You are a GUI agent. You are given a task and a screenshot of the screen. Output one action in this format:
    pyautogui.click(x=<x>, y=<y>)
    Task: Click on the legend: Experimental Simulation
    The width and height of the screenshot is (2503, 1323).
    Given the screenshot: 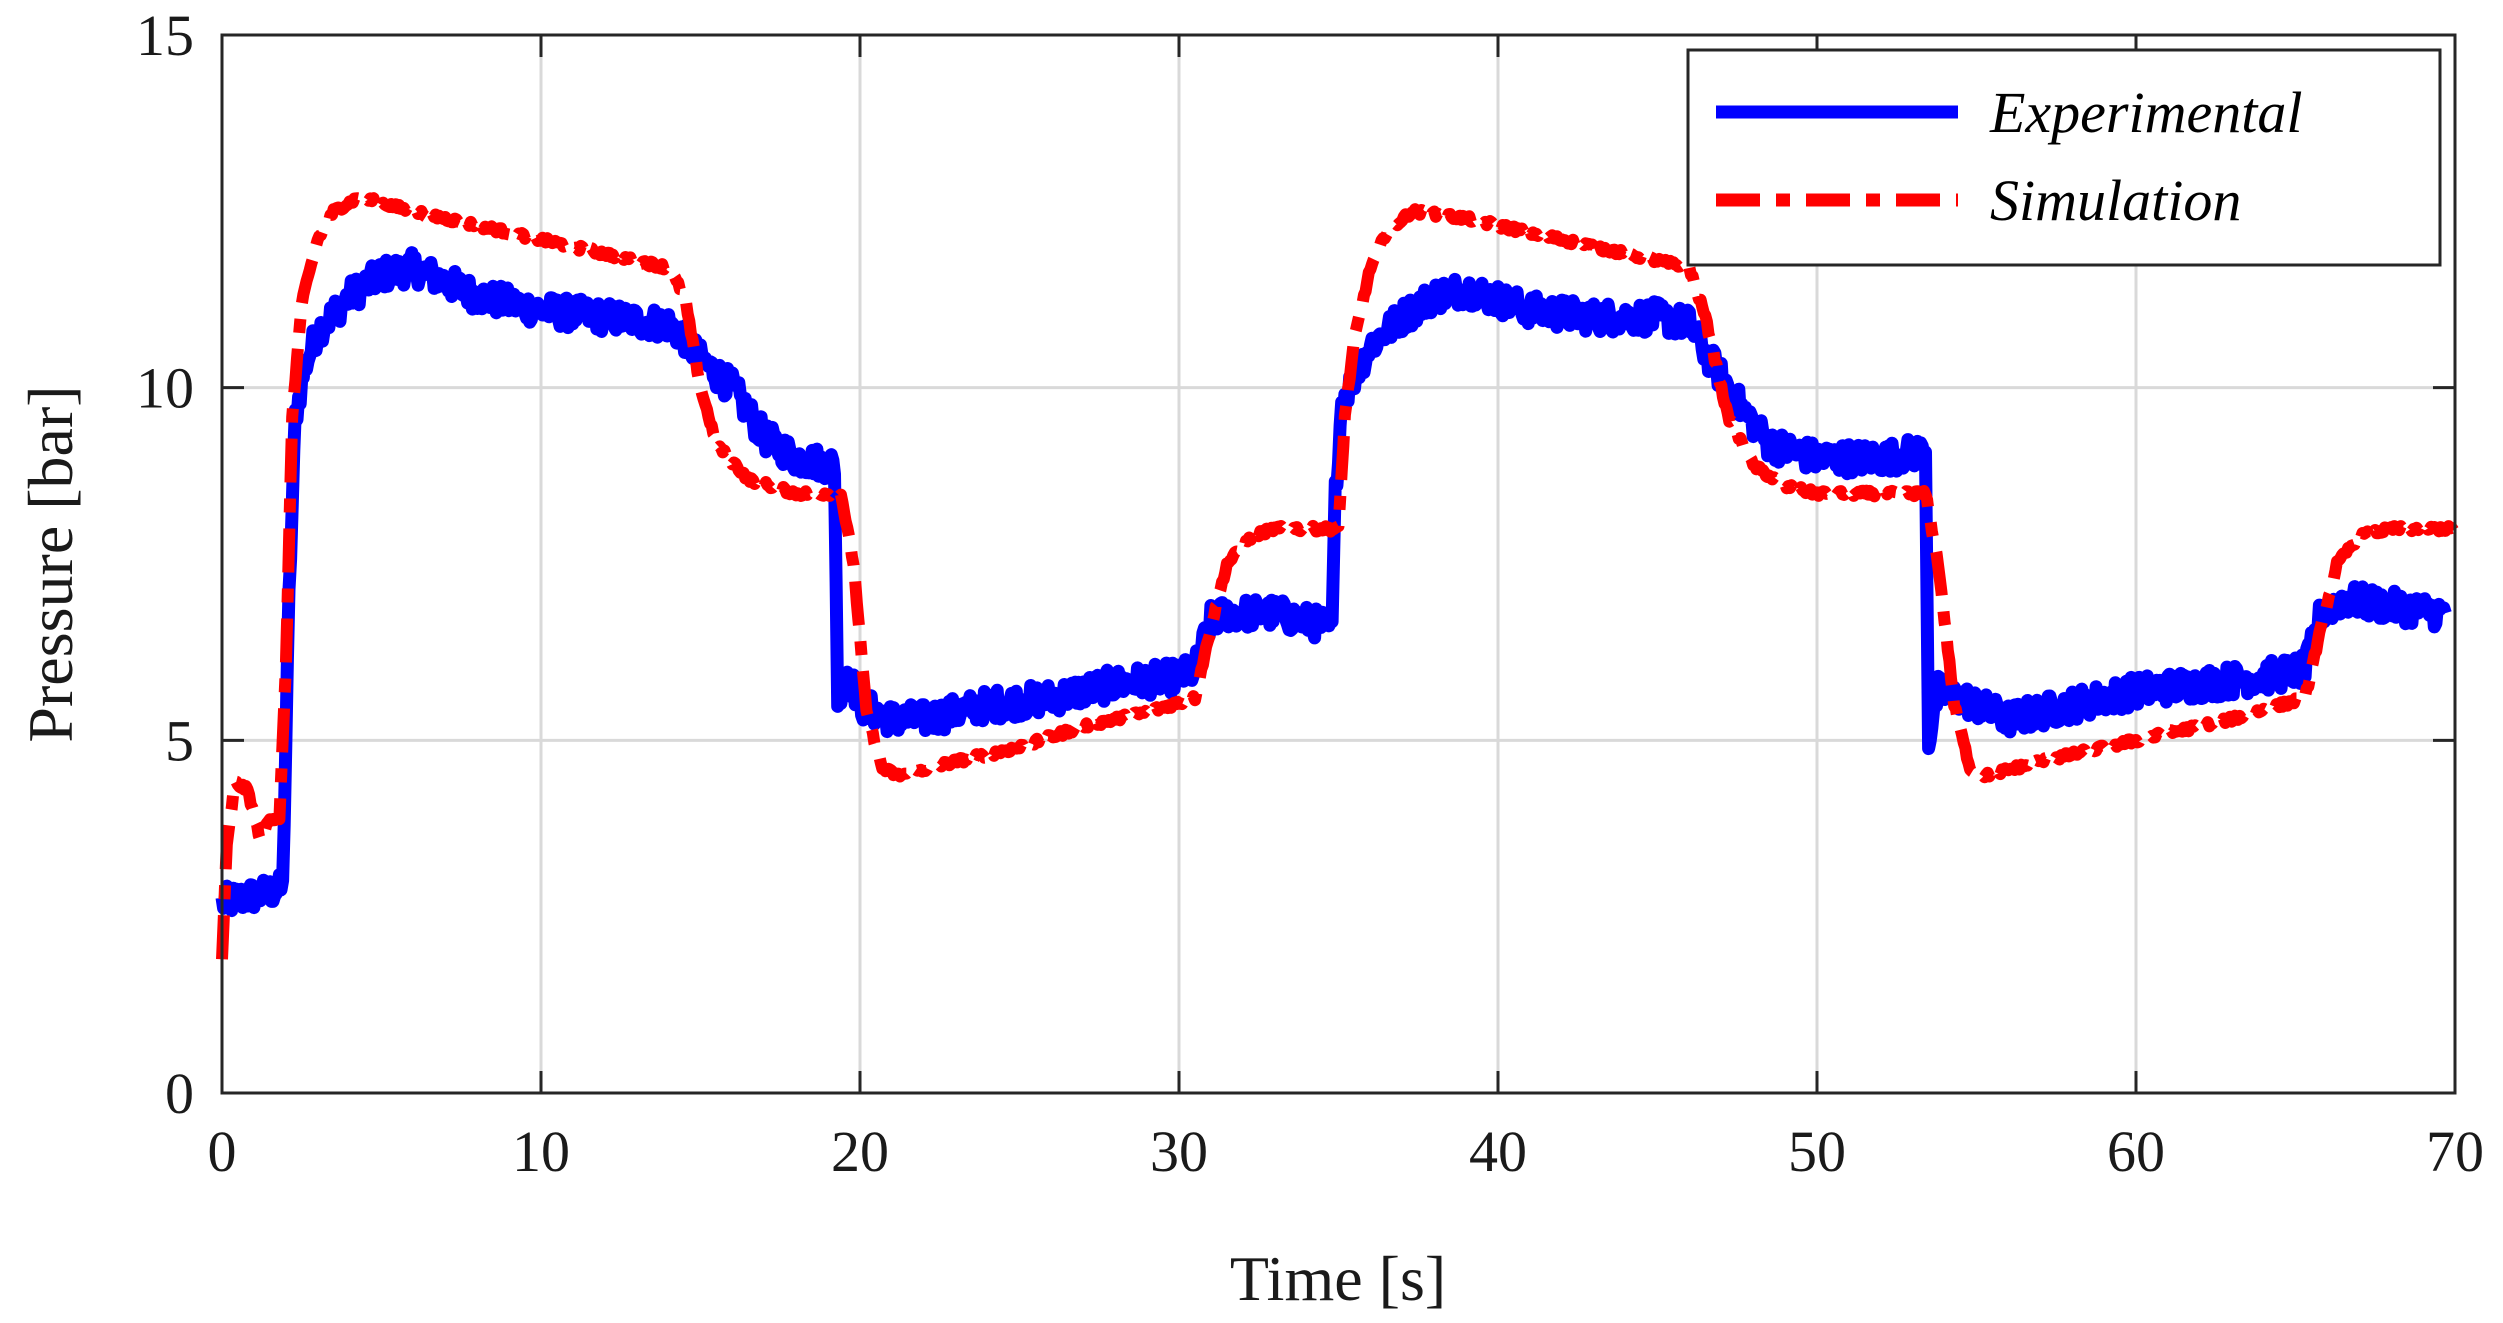 What is the action you would take?
    pyautogui.click(x=2064, y=157)
    